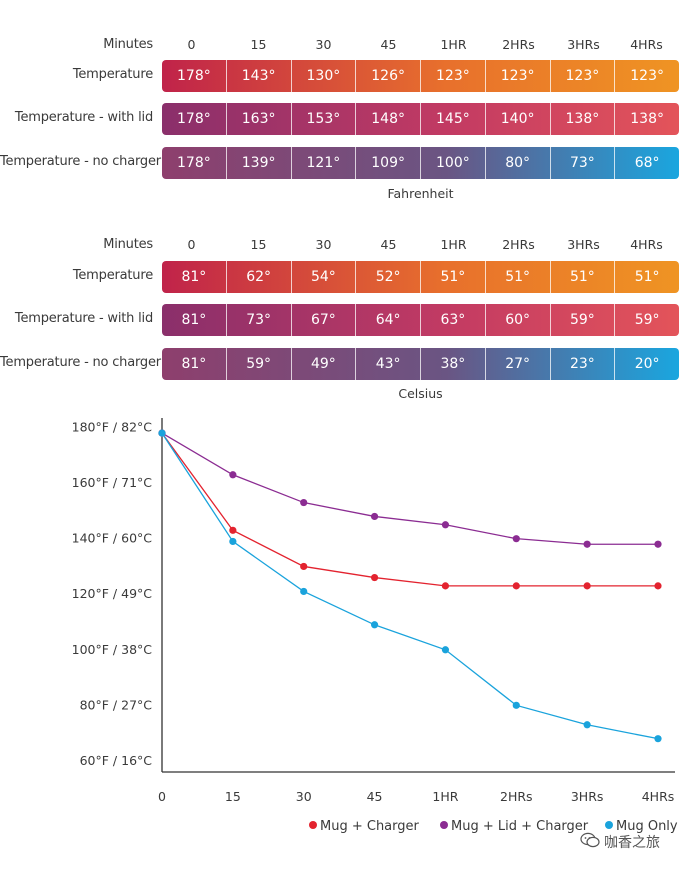  I want to click on table-cell: 109°, so click(387, 163).